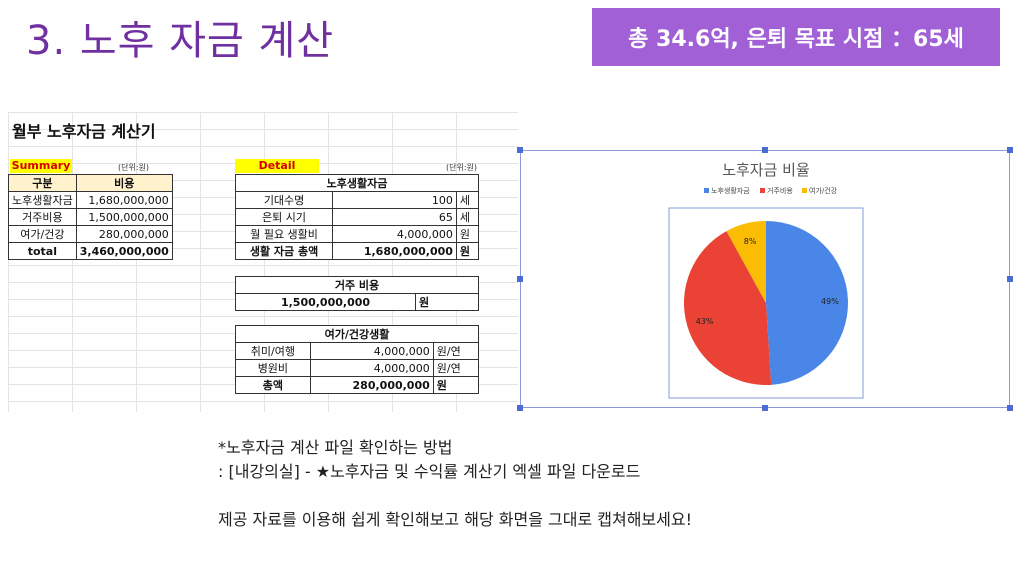  Describe the element at coordinates (284, 217) in the screenshot. I see `living-row-label: 은퇴 시기` at that location.